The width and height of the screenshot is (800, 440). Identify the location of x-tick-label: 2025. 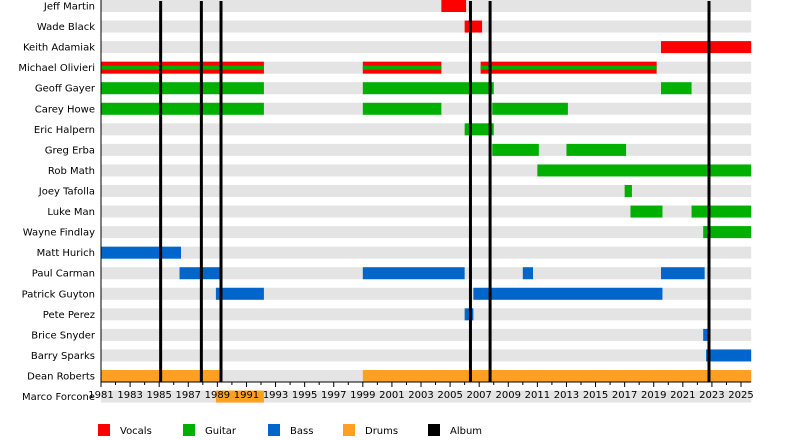
(740, 395).